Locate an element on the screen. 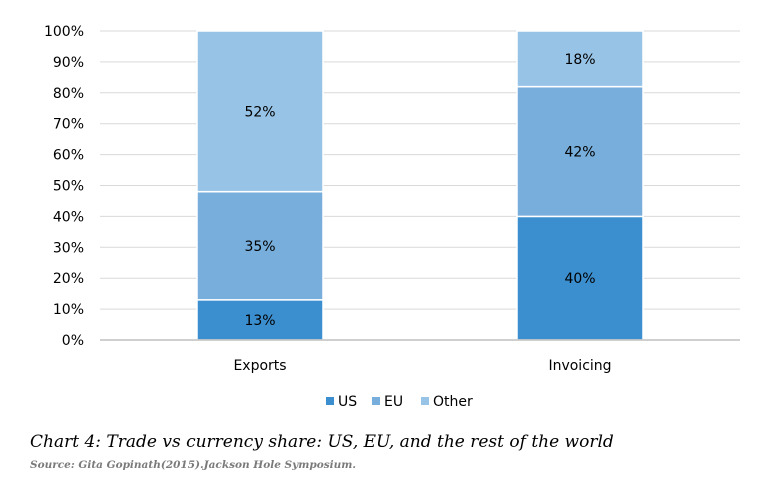 The image size is (776, 504). y-tick-label-90: 90% is located at coordinates (68, 63).